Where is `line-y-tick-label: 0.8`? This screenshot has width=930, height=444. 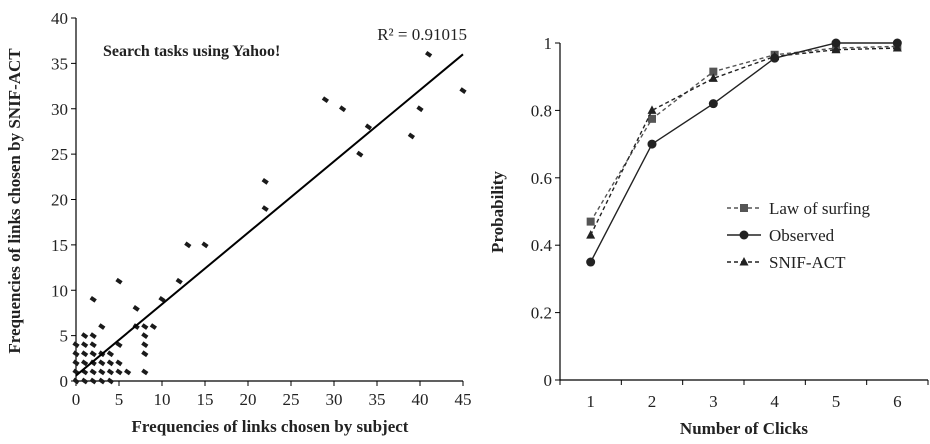
line-y-tick-label: 0.8 is located at coordinates (541, 110).